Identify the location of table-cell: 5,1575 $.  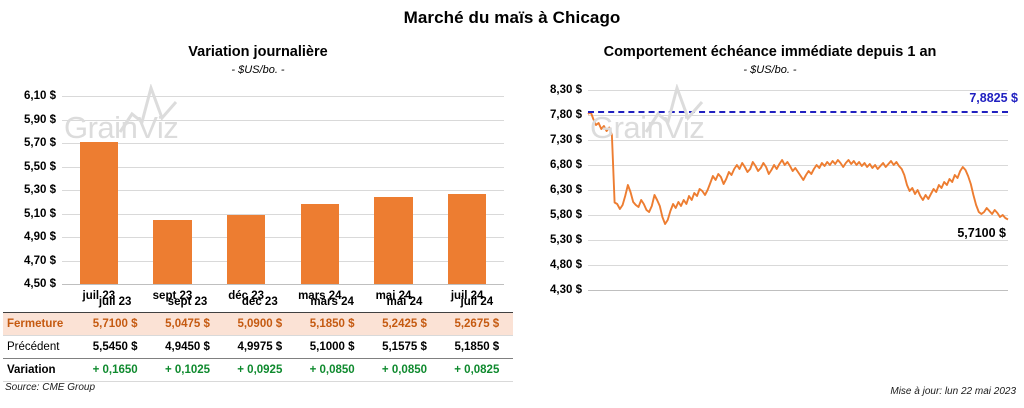
(404, 347).